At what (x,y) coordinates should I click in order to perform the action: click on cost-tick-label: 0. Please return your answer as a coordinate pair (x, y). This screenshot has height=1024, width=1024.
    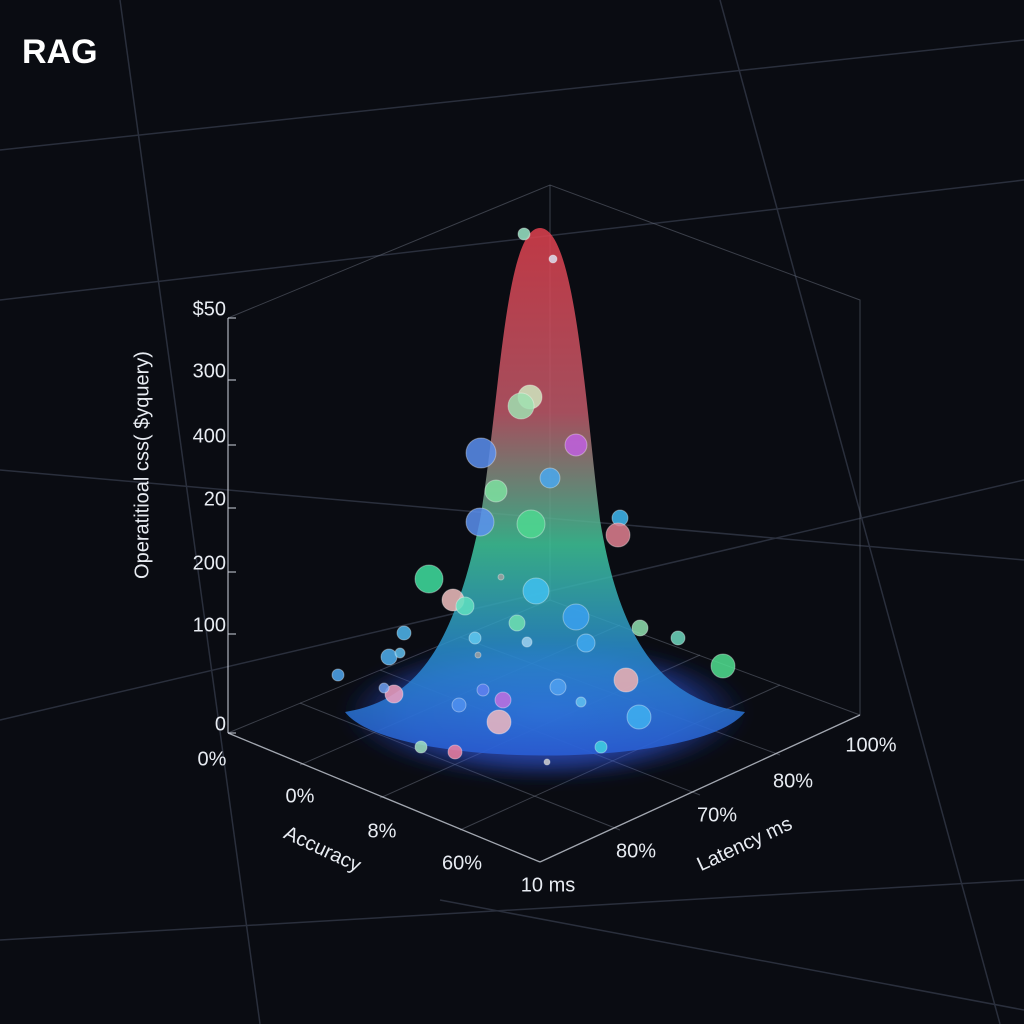
    Looking at the image, I should click on (220, 724).